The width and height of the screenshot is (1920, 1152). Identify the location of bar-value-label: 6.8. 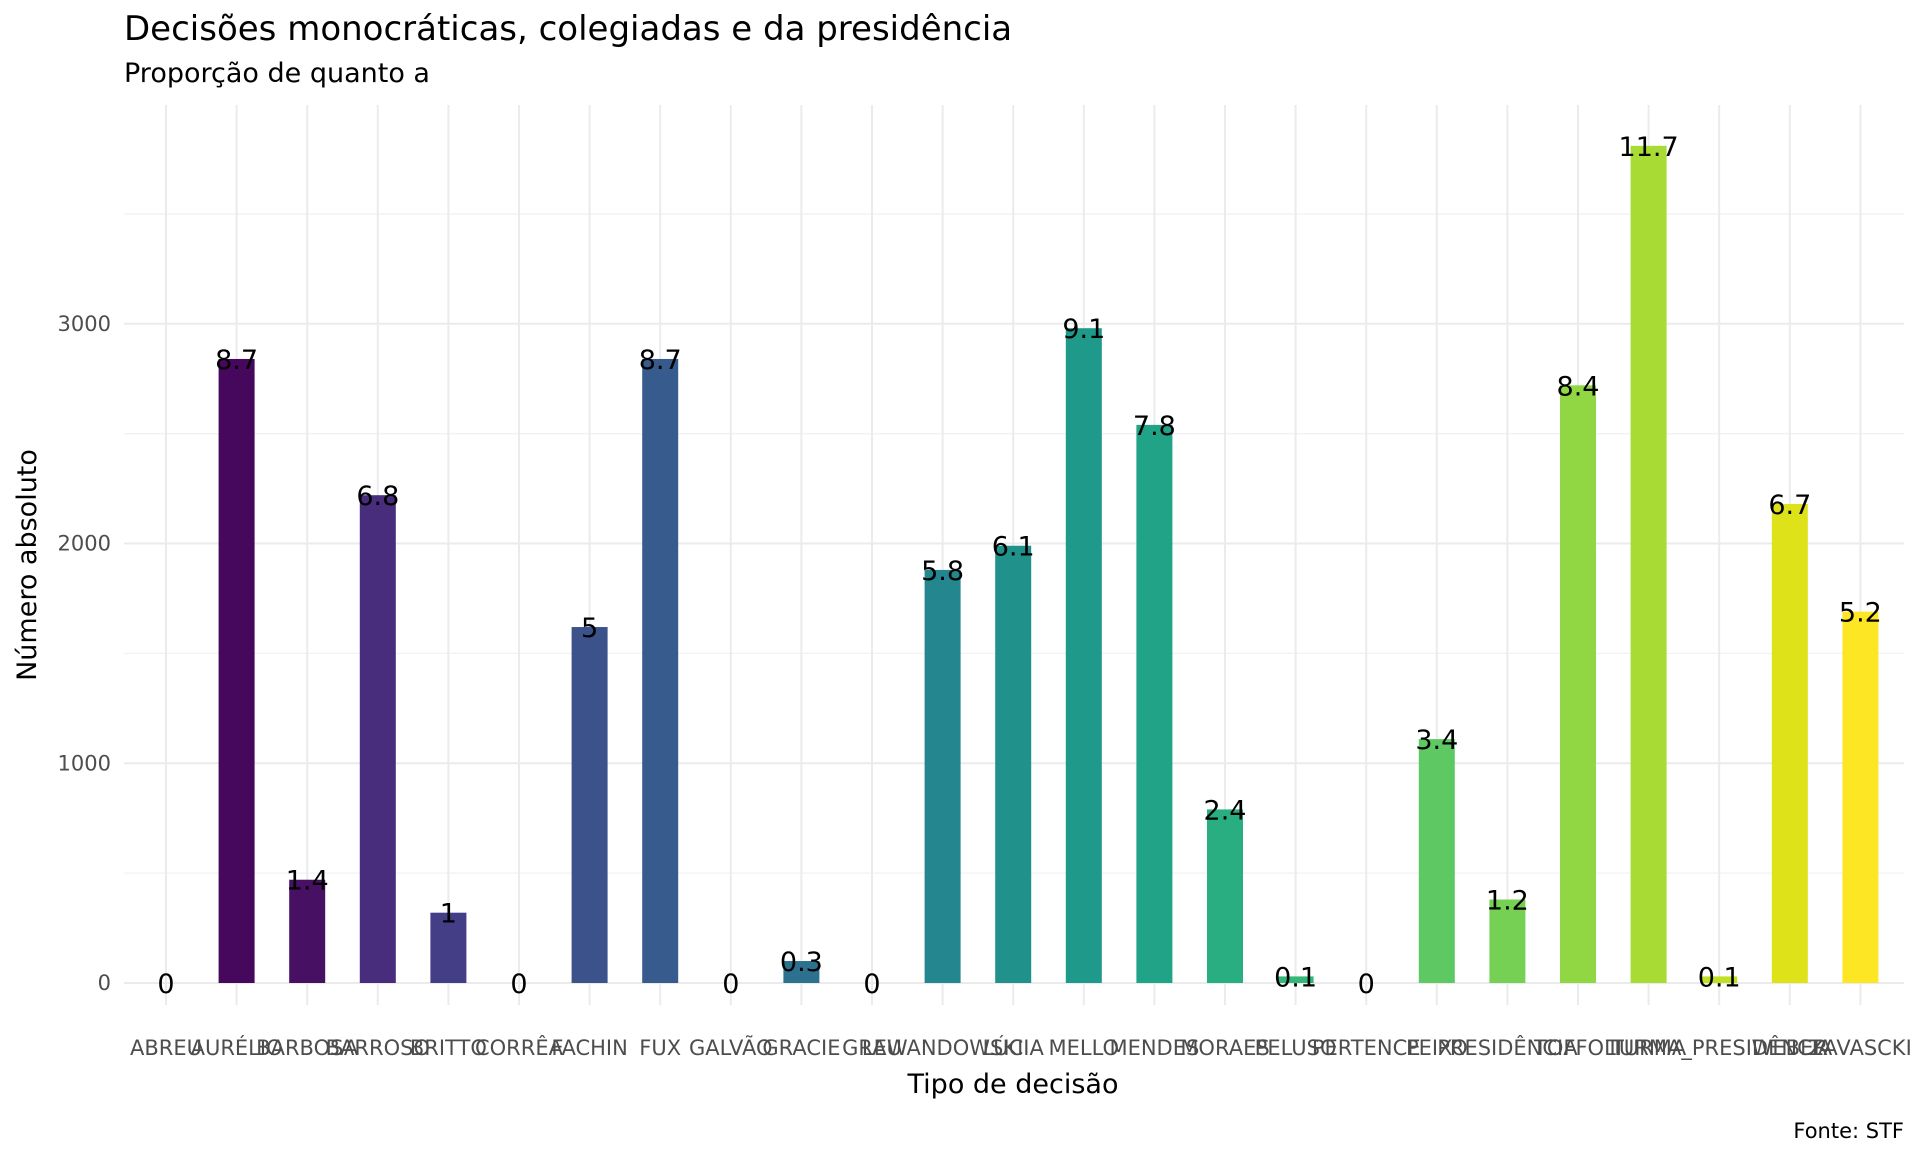
(377, 496).